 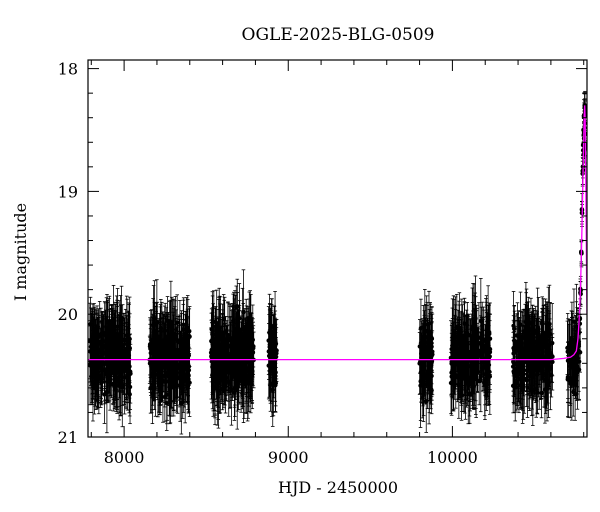 What do you see at coordinates (288, 457) in the screenshot?
I see `x-tick-label: 9000` at bounding box center [288, 457].